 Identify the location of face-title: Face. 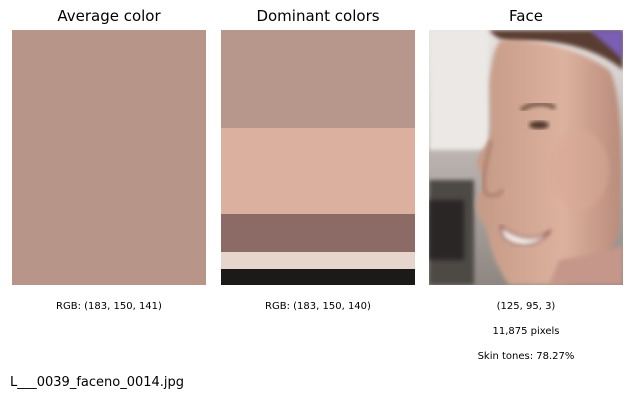
(526, 16).